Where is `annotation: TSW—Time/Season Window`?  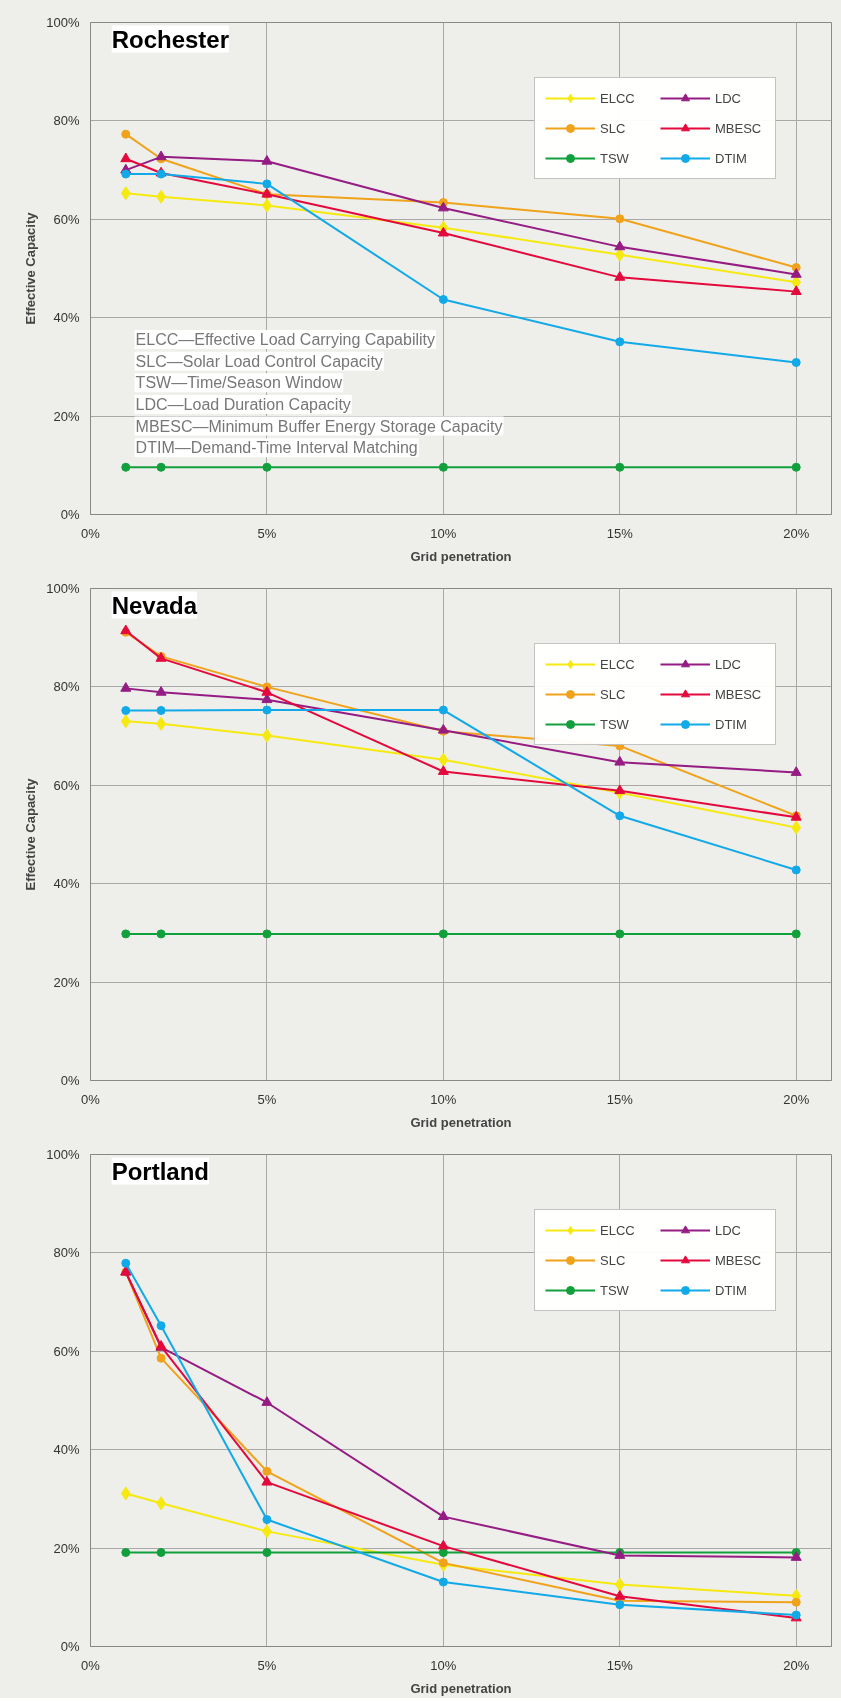
annotation: TSW—Time/Season Window is located at coordinates (239, 383).